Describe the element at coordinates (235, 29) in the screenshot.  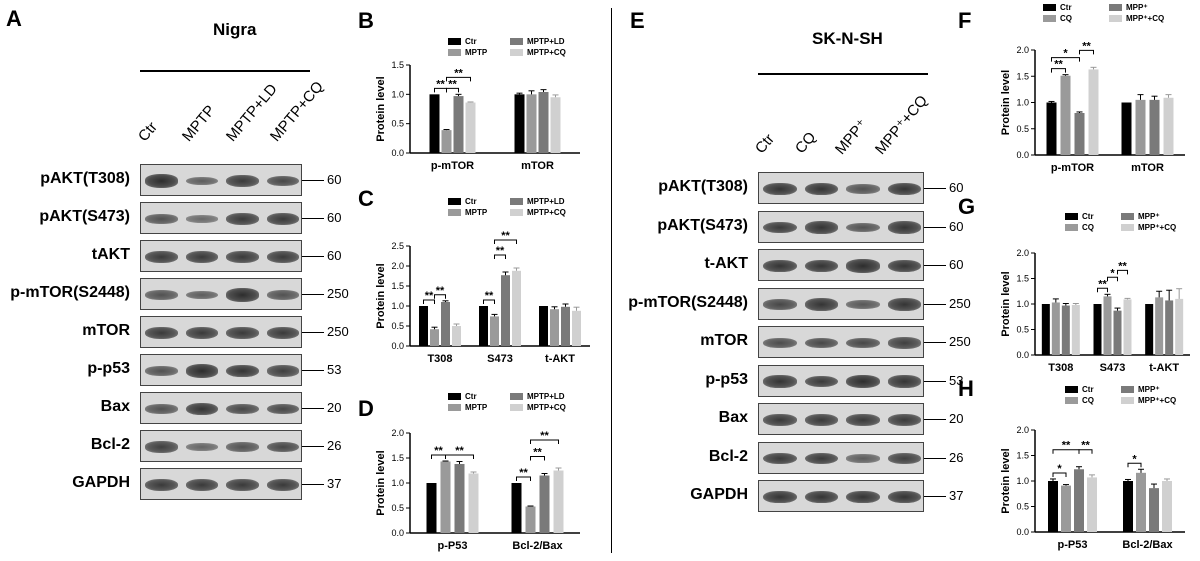
I see `blot-left-title: Nigra` at that location.